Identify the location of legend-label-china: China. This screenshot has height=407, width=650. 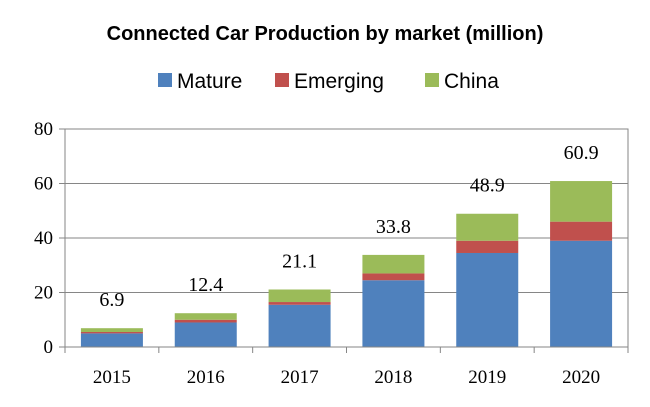
(471, 81).